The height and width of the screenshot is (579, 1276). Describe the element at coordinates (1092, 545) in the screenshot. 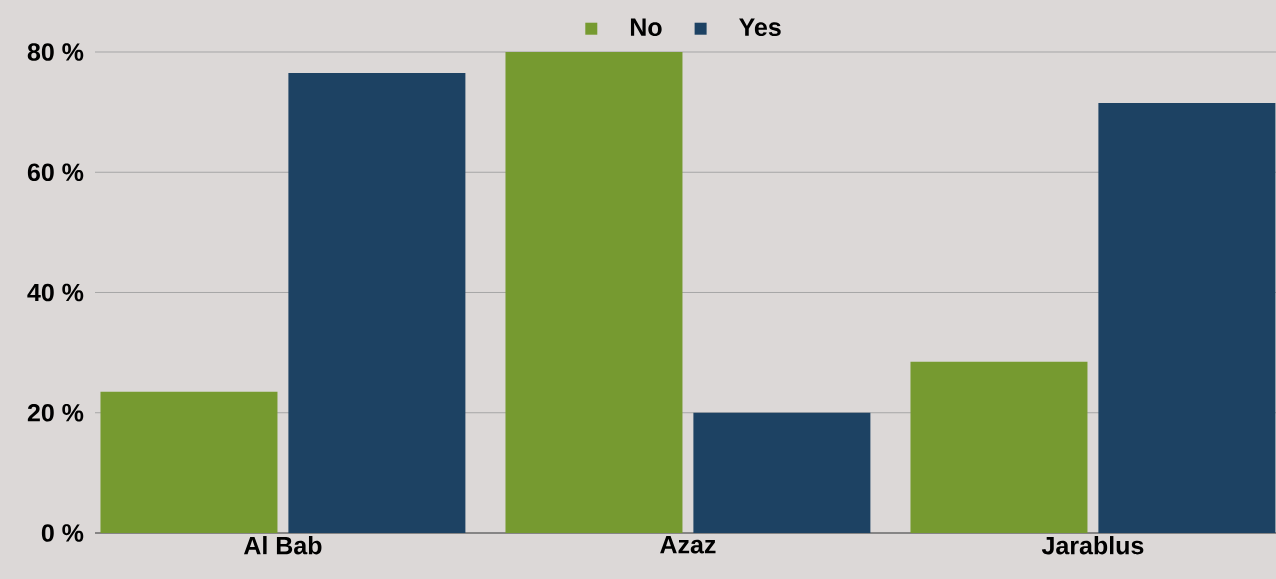

I see `x-tick-label: Jarablus` at that location.